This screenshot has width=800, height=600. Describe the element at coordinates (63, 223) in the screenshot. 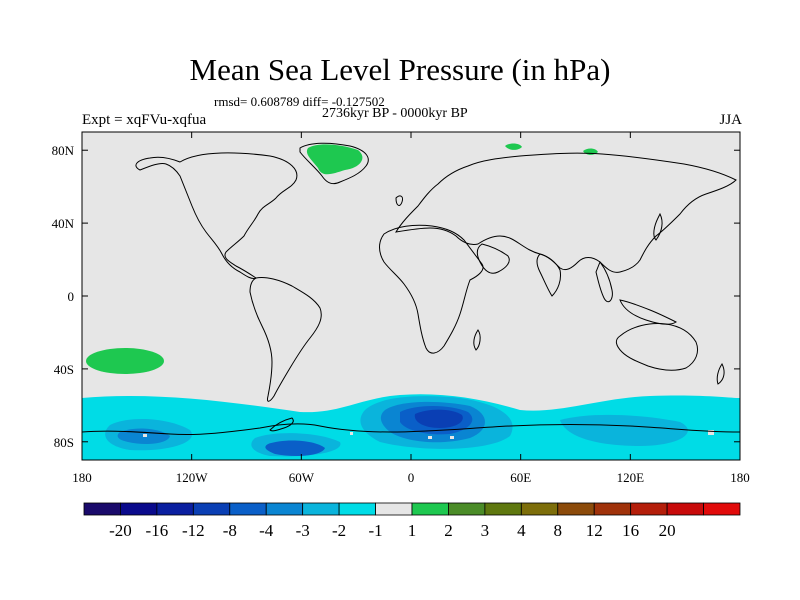

I see `lat-tick-label: 40N` at that location.